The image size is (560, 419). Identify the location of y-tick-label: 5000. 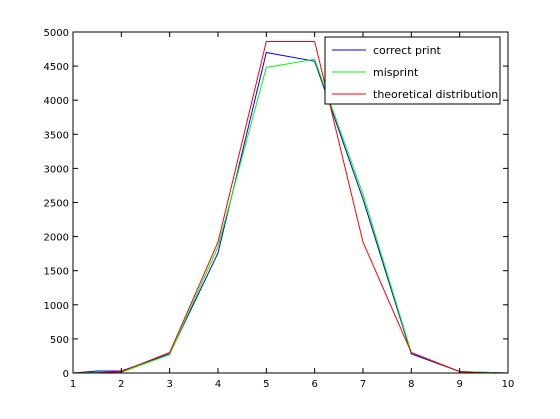
(56, 33).